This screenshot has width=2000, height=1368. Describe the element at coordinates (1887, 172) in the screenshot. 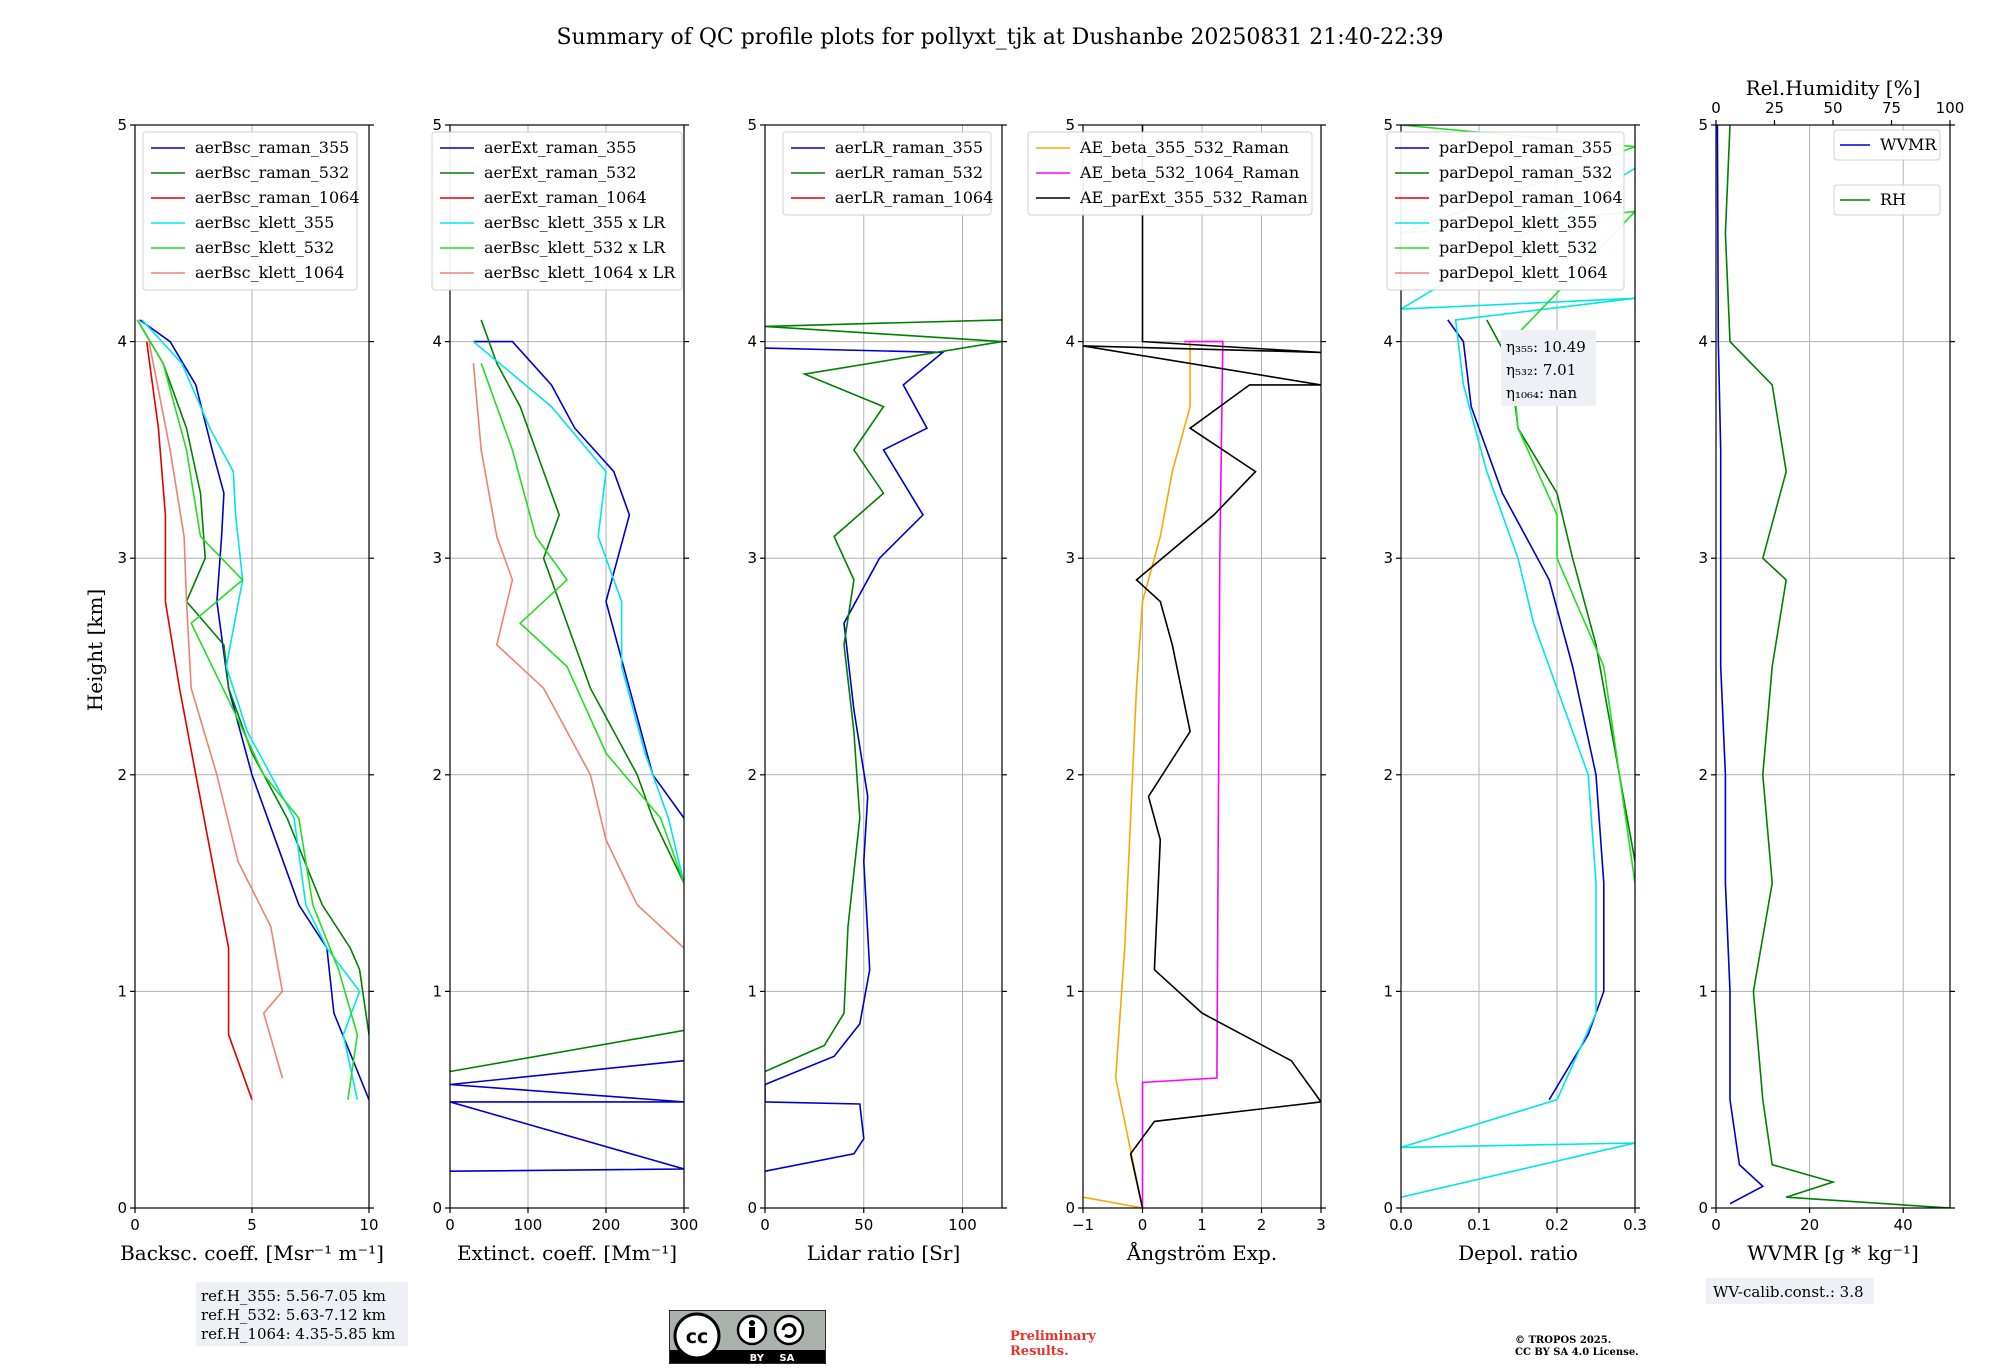

I see `legend: WVMR RH` at that location.